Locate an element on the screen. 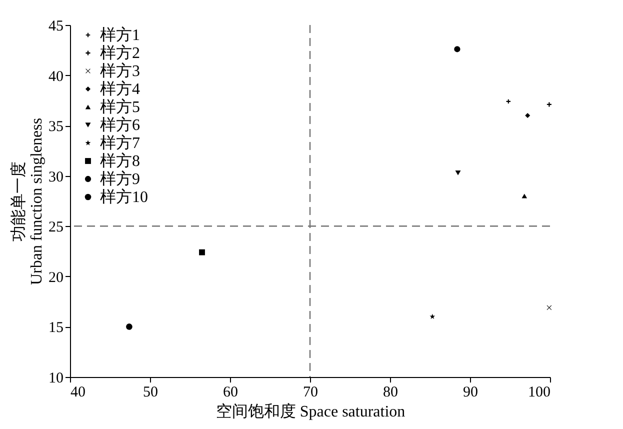 This screenshot has width=623, height=429. x-tick-label: 70 is located at coordinates (310, 392).